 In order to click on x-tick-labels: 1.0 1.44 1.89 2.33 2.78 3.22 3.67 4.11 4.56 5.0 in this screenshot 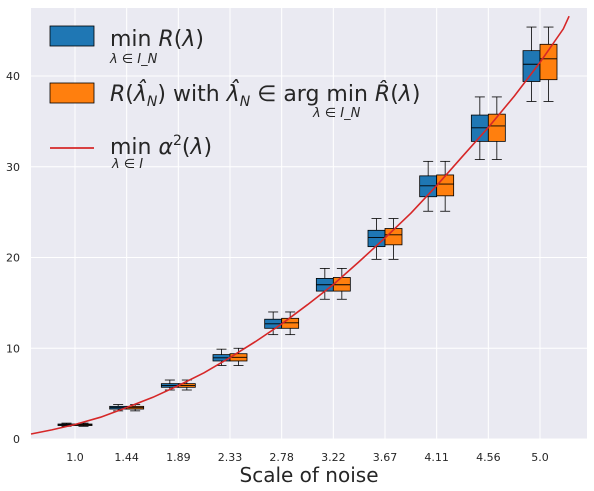, I will do `click(307, 457)`.